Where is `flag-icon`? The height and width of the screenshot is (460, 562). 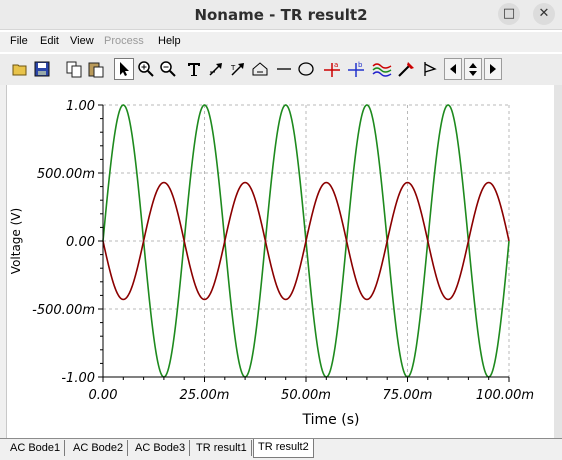
flag-icon is located at coordinates (430, 69).